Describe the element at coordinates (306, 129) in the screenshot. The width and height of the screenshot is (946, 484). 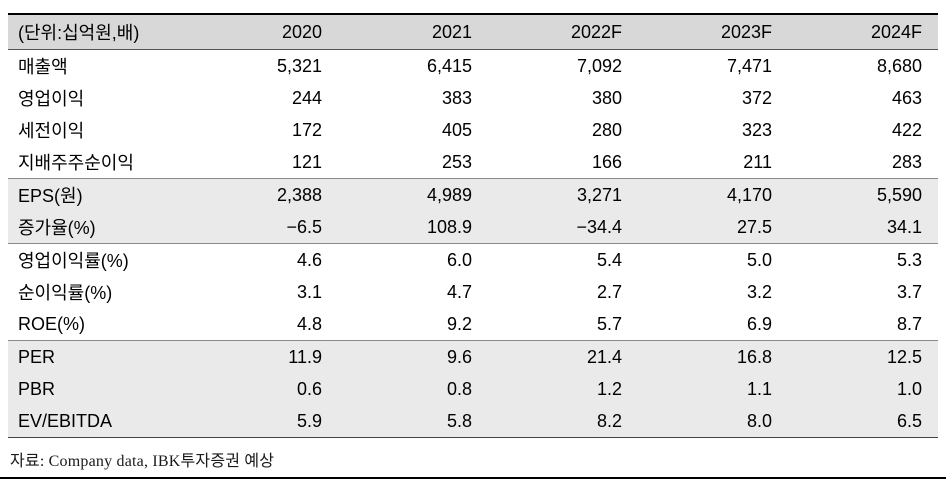
I see `cell-value: 172` at that location.